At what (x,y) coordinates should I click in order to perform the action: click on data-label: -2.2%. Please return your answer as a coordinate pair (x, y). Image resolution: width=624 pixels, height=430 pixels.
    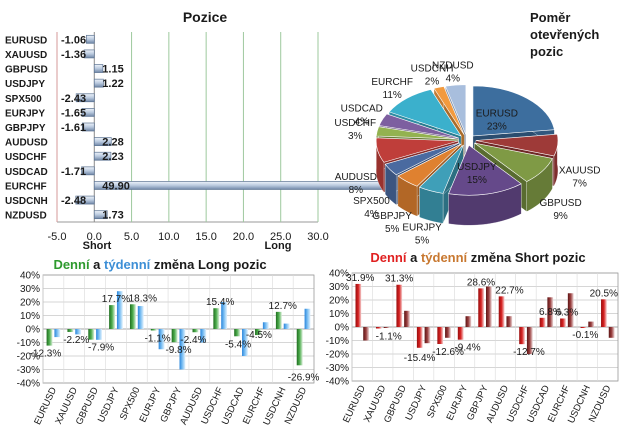
    Looking at the image, I should click on (76, 340).